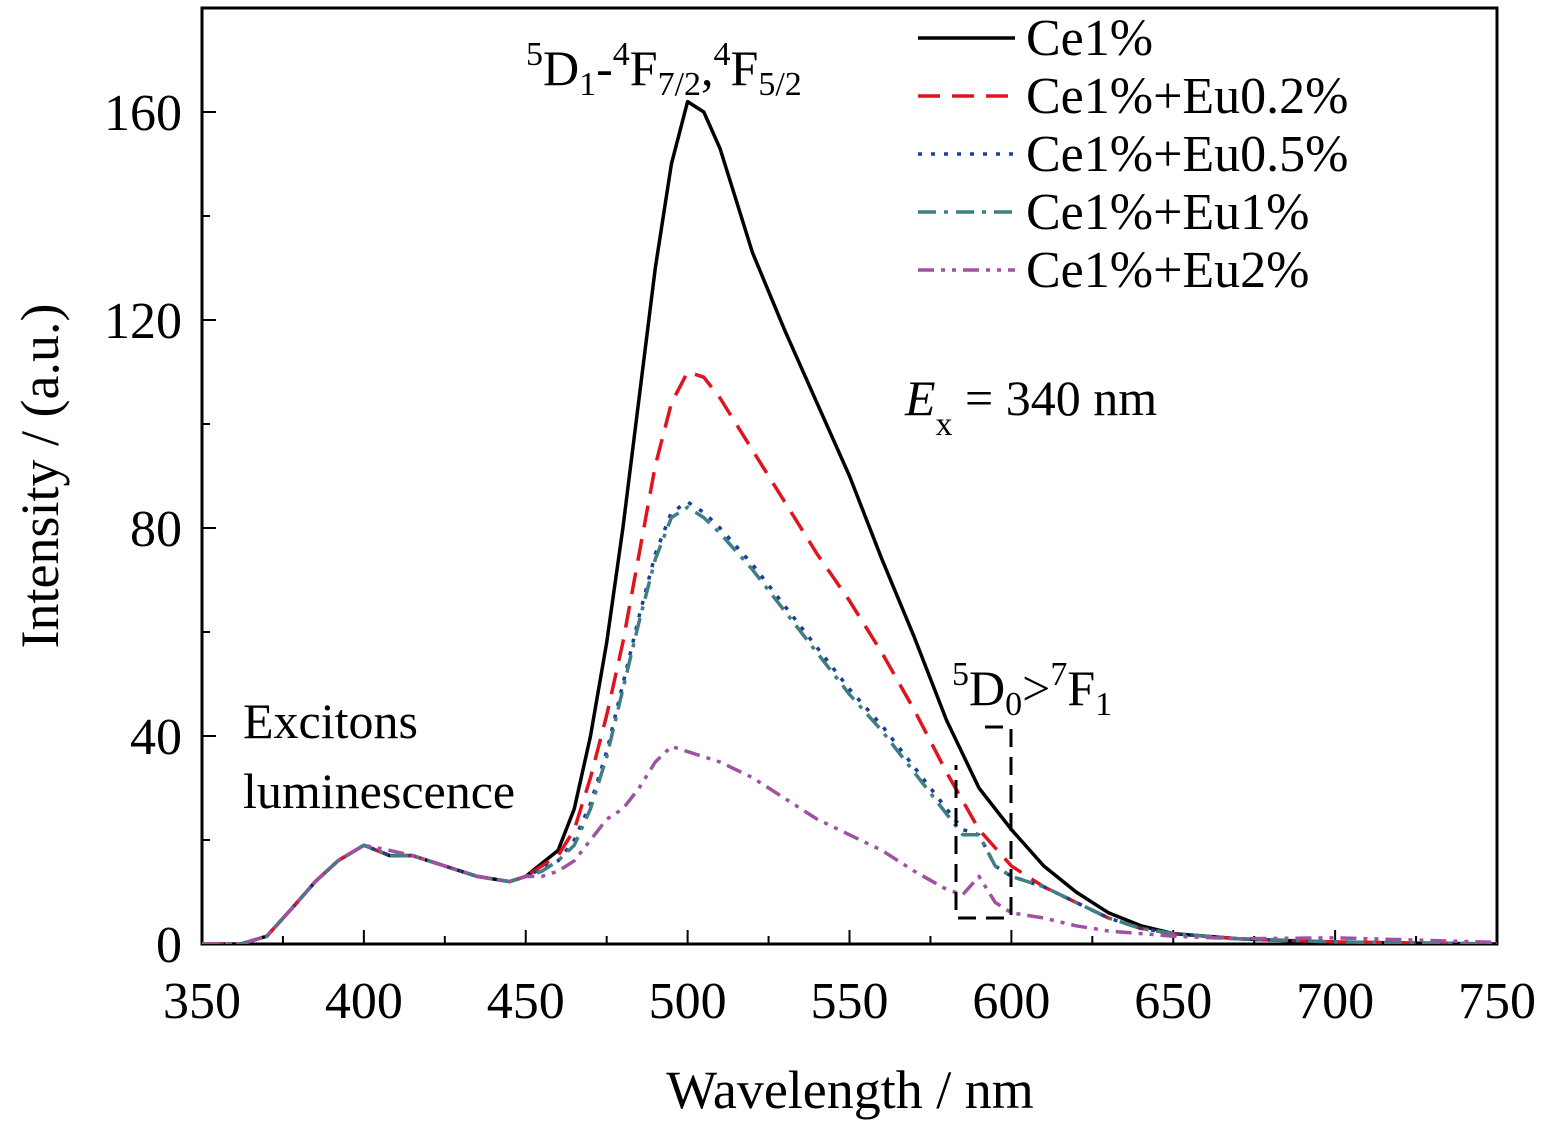  What do you see at coordinates (40, 476) in the screenshot?
I see `y-axis-label: Intensity / (a.u.)` at bounding box center [40, 476].